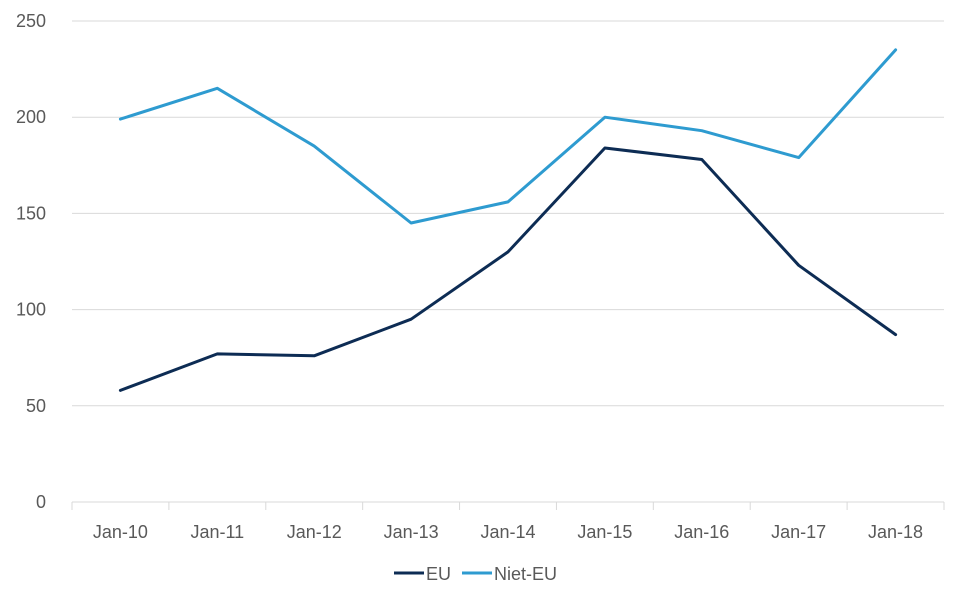  Describe the element at coordinates (31, 21) in the screenshot. I see `y-tick-label: 250` at that location.